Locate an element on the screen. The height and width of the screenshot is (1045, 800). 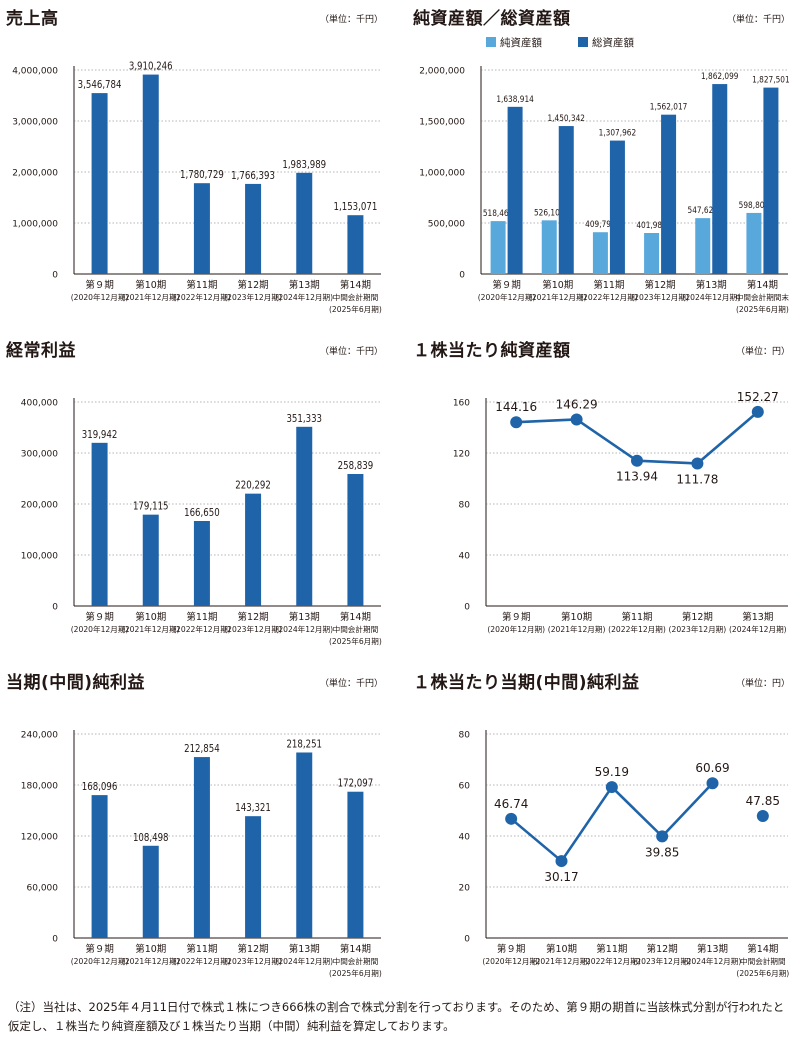
data-label: 3,910,246 is located at coordinates (151, 67).